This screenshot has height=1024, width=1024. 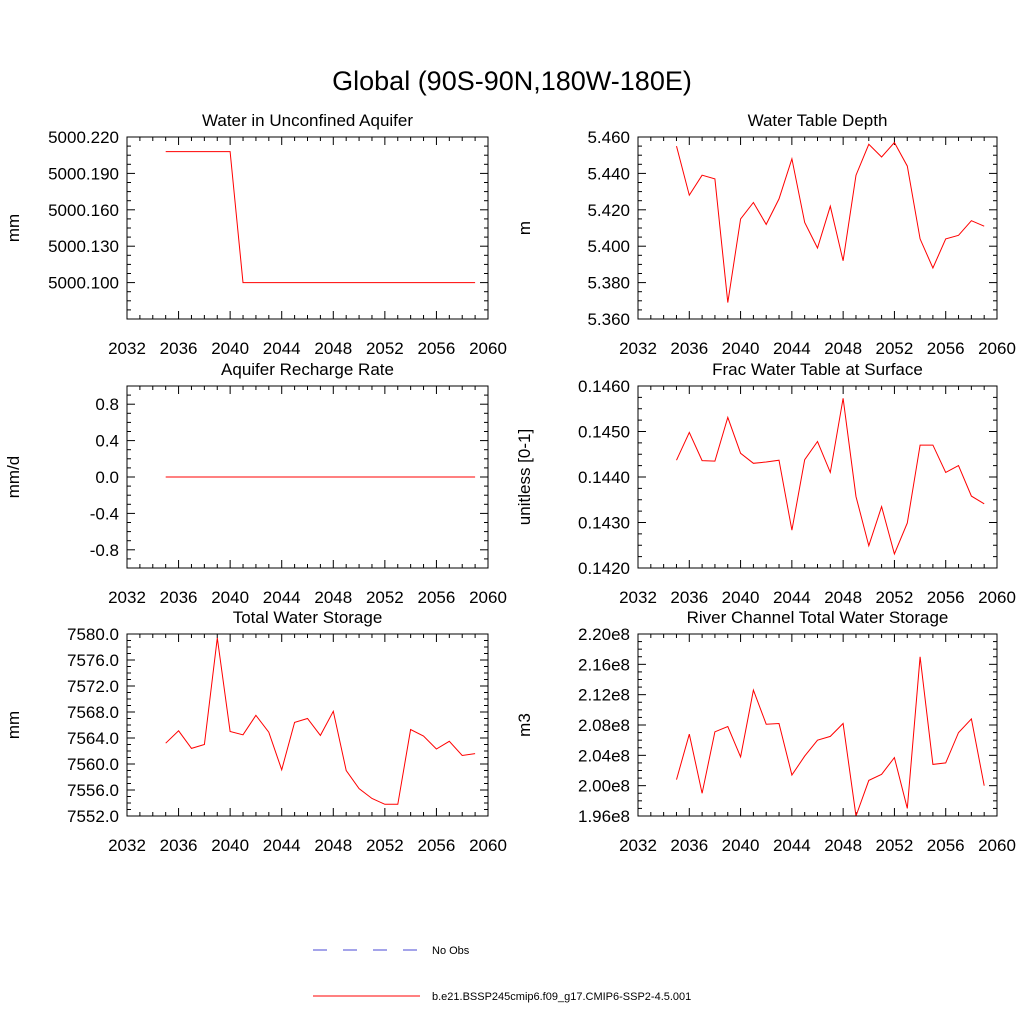 What do you see at coordinates (83, 246) in the screenshot?
I see `y-tick-label: 5000.130` at bounding box center [83, 246].